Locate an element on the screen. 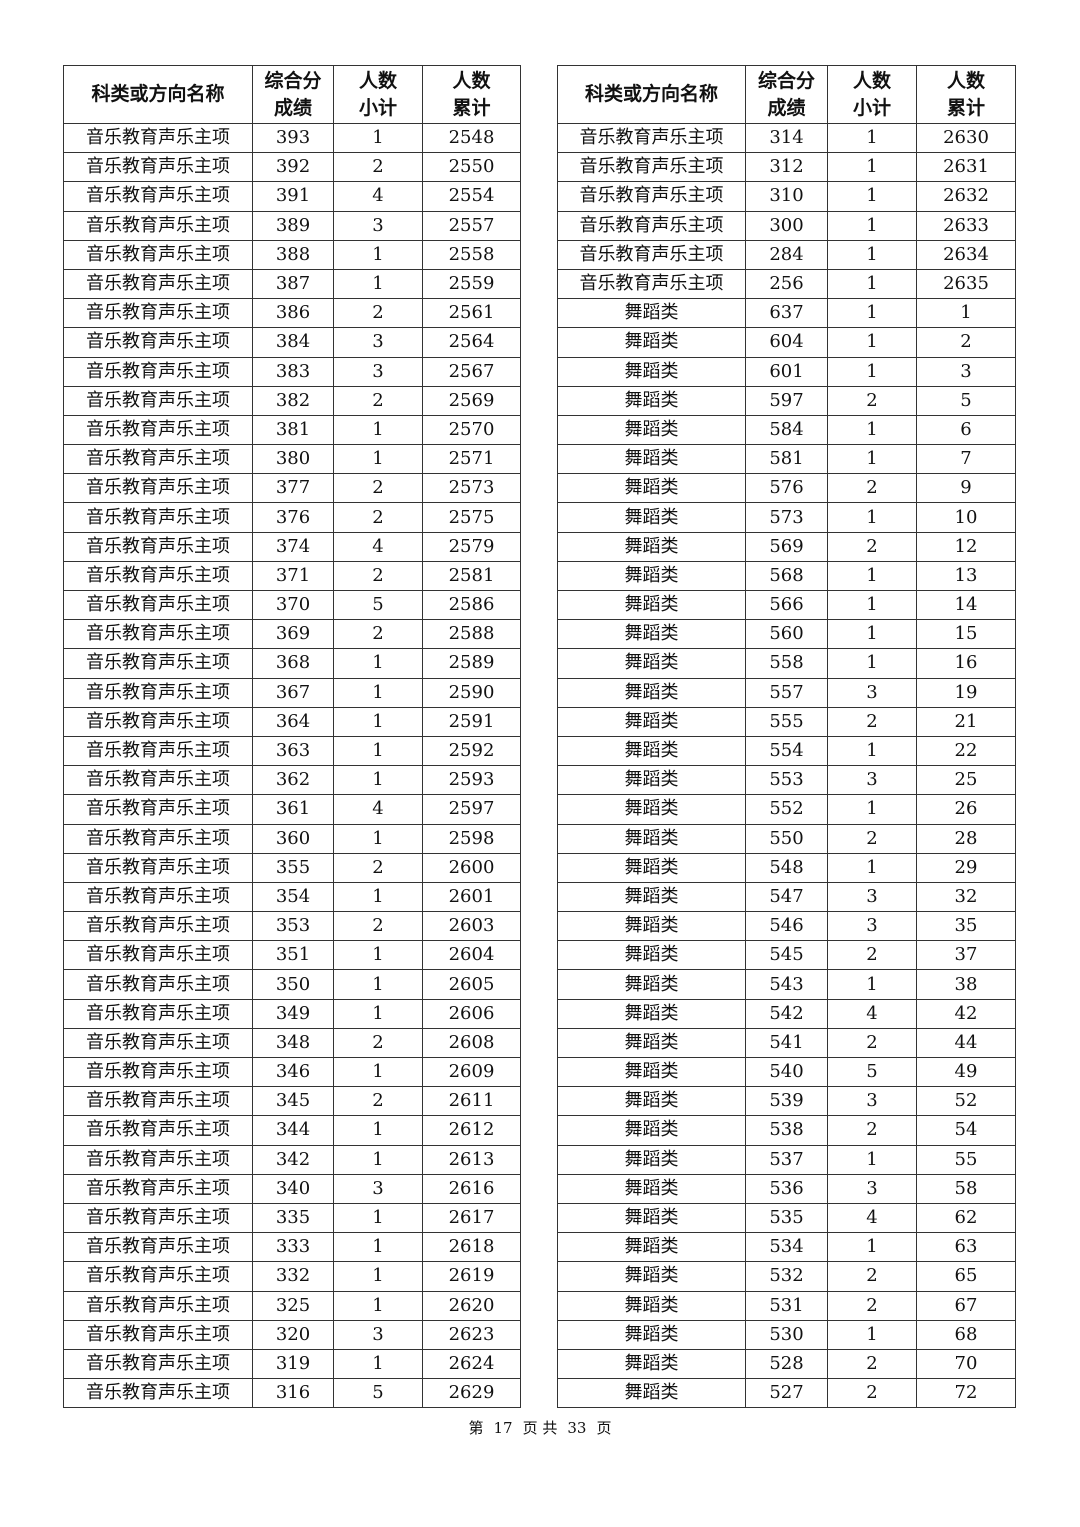 This screenshot has width=1080, height=1527. score-cell: 393 is located at coordinates (293, 138).